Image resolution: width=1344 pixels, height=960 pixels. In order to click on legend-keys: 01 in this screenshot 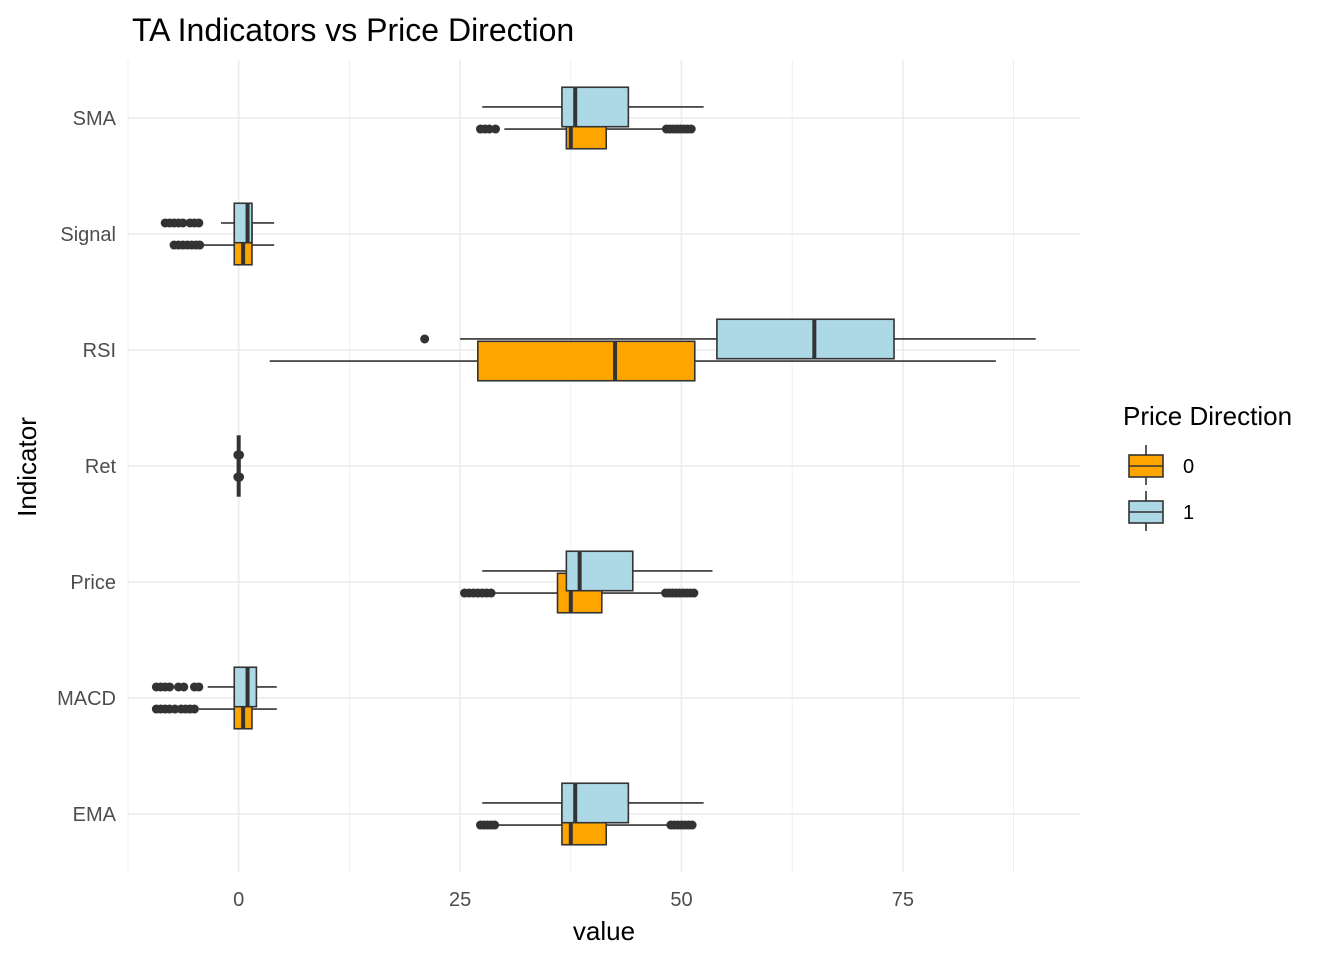, I will do `click(1161, 488)`.